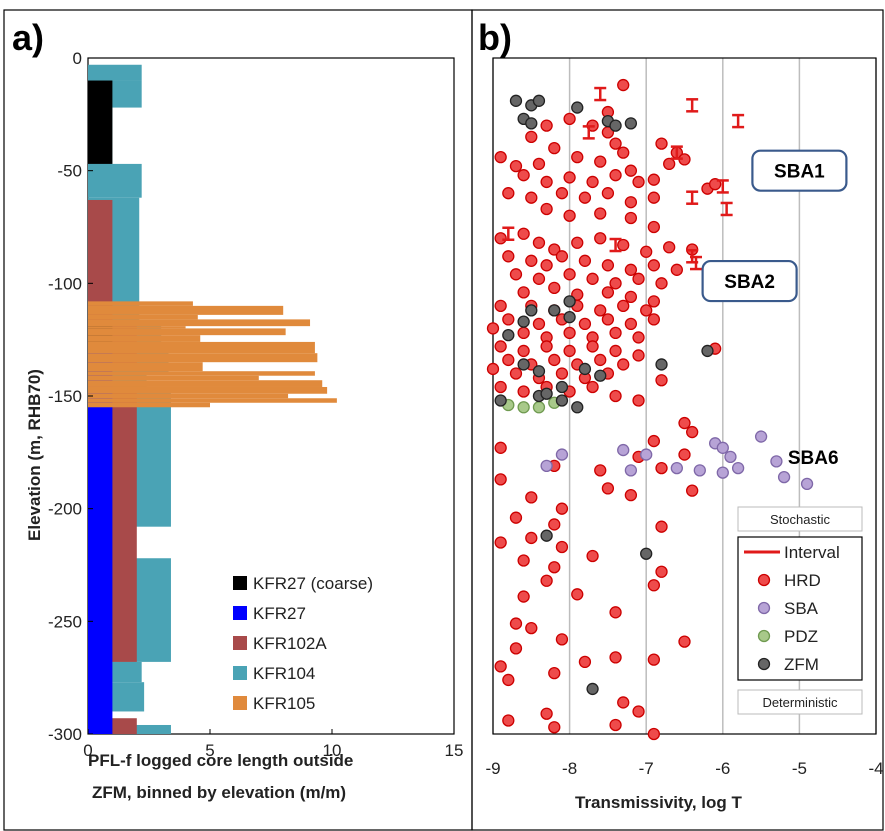 The image size is (885, 831). I want to click on x-tick-label: 5, so click(209, 750).